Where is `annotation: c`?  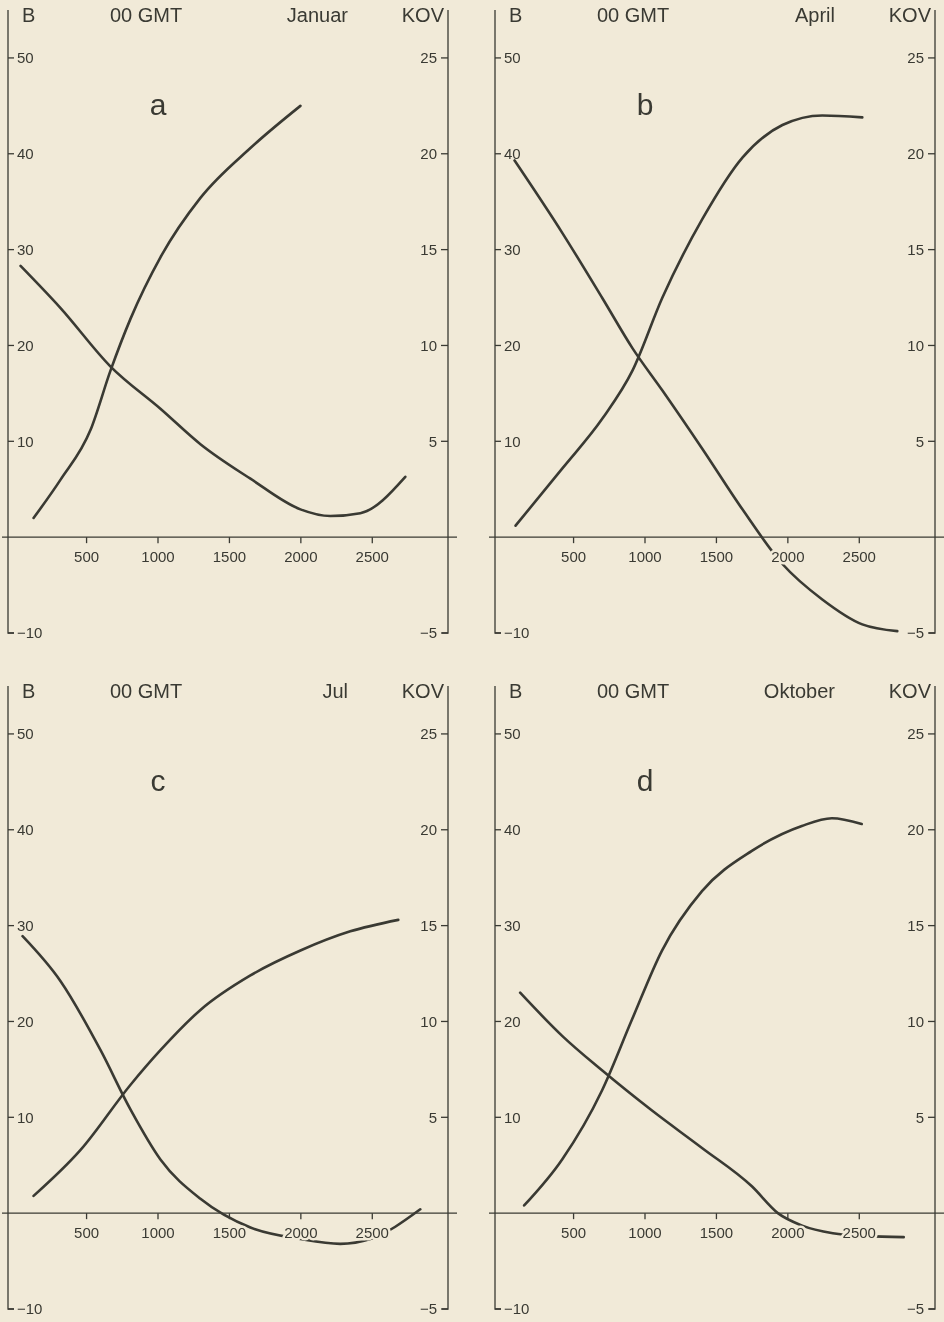 annotation: c is located at coordinates (158, 780).